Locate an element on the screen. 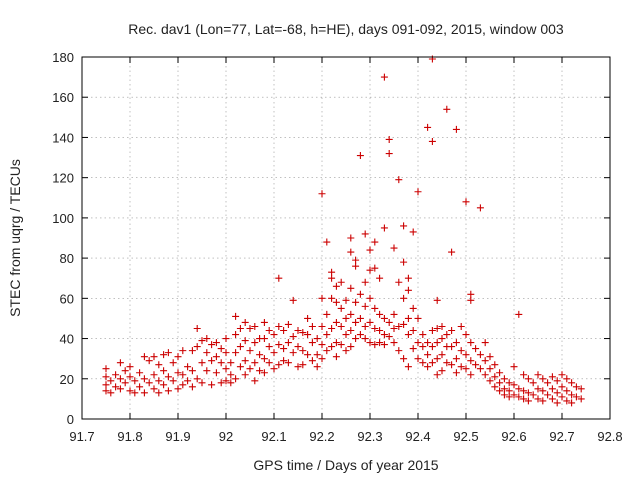 The height and width of the screenshot is (480, 640). y-tick-label: 100 is located at coordinates (63, 218).